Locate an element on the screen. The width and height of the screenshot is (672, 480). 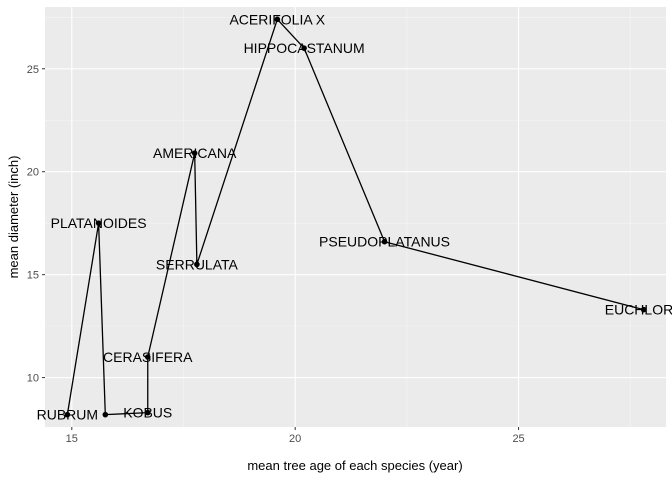
data-label: EUCHLORA is located at coordinates (638, 310).